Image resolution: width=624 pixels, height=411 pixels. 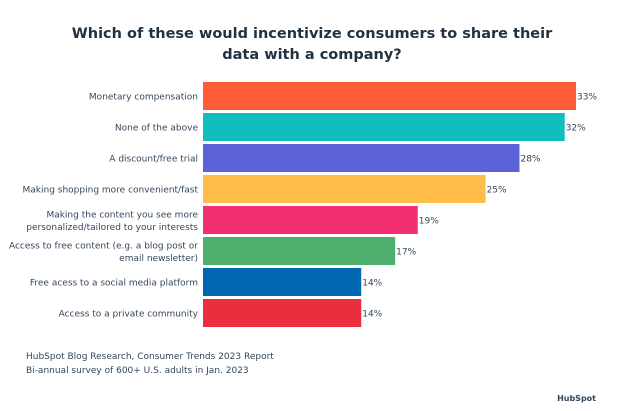 What do you see at coordinates (157, 129) in the screenshot?
I see `category-label: None of the above` at bounding box center [157, 129].